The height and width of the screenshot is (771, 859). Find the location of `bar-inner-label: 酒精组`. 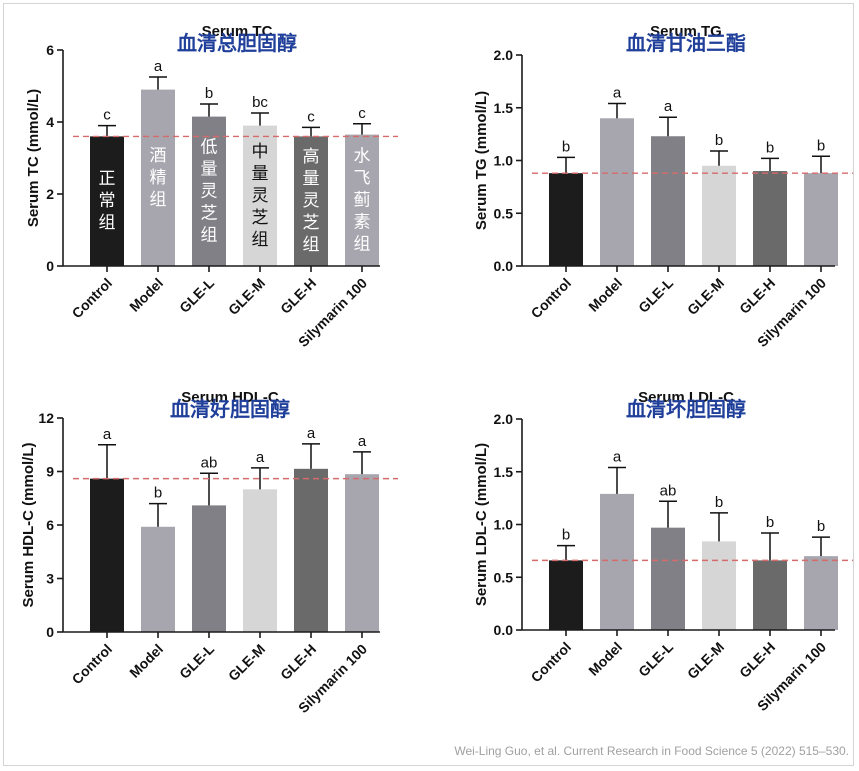

bar-inner-label: 酒精组 is located at coordinates (158, 178).